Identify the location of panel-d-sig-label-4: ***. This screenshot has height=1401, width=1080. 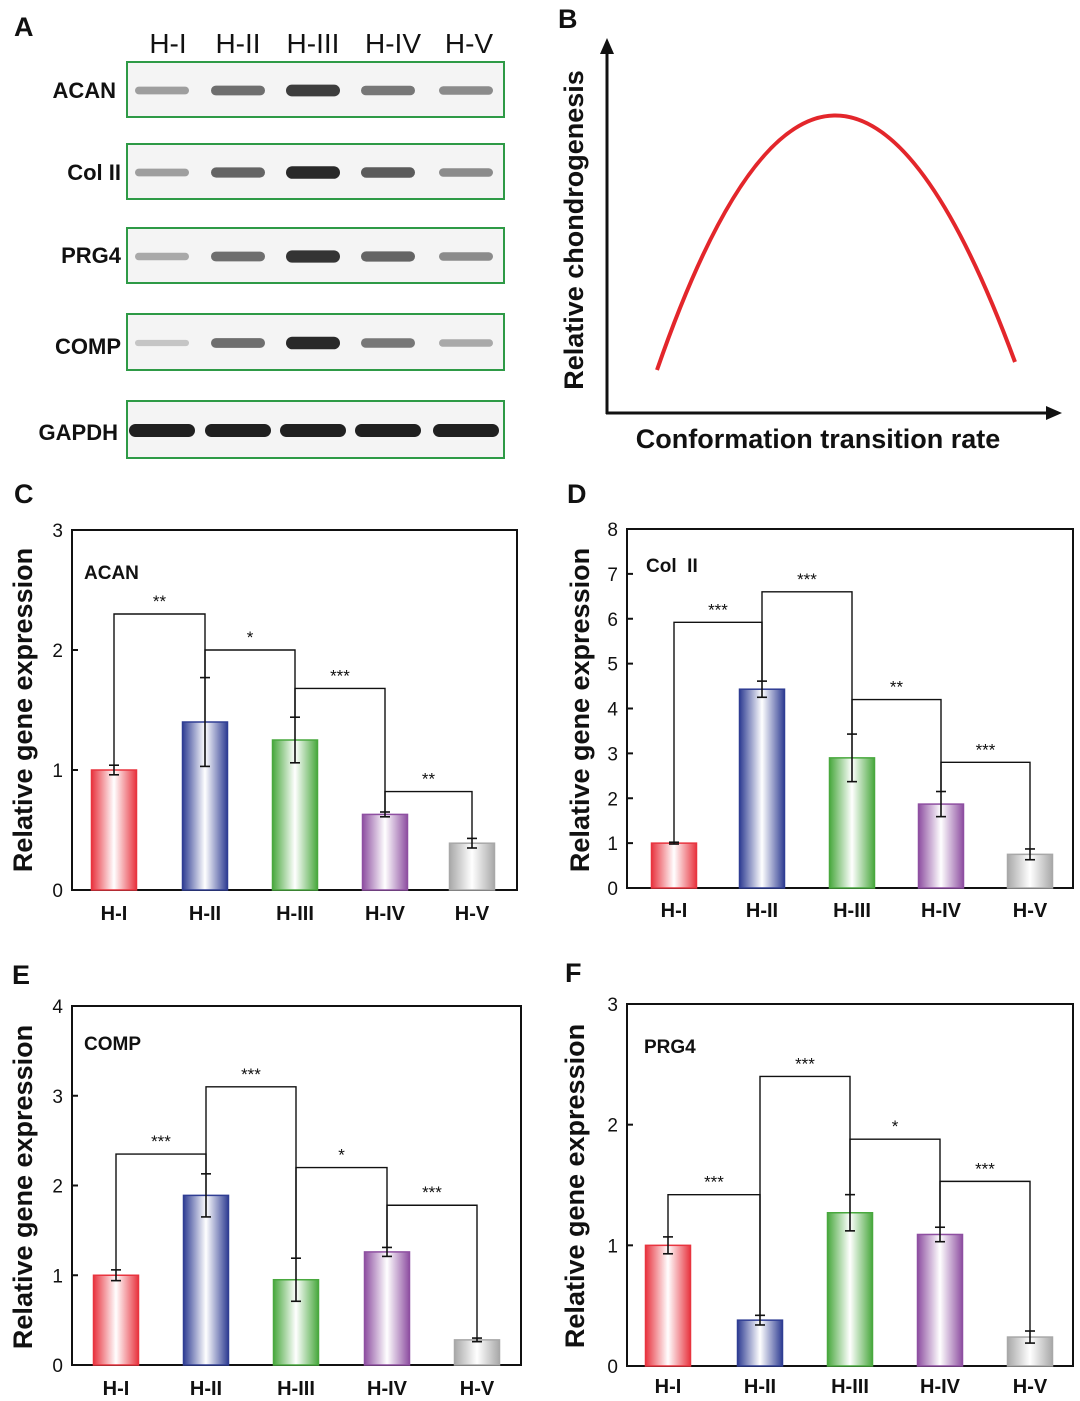
(986, 749).